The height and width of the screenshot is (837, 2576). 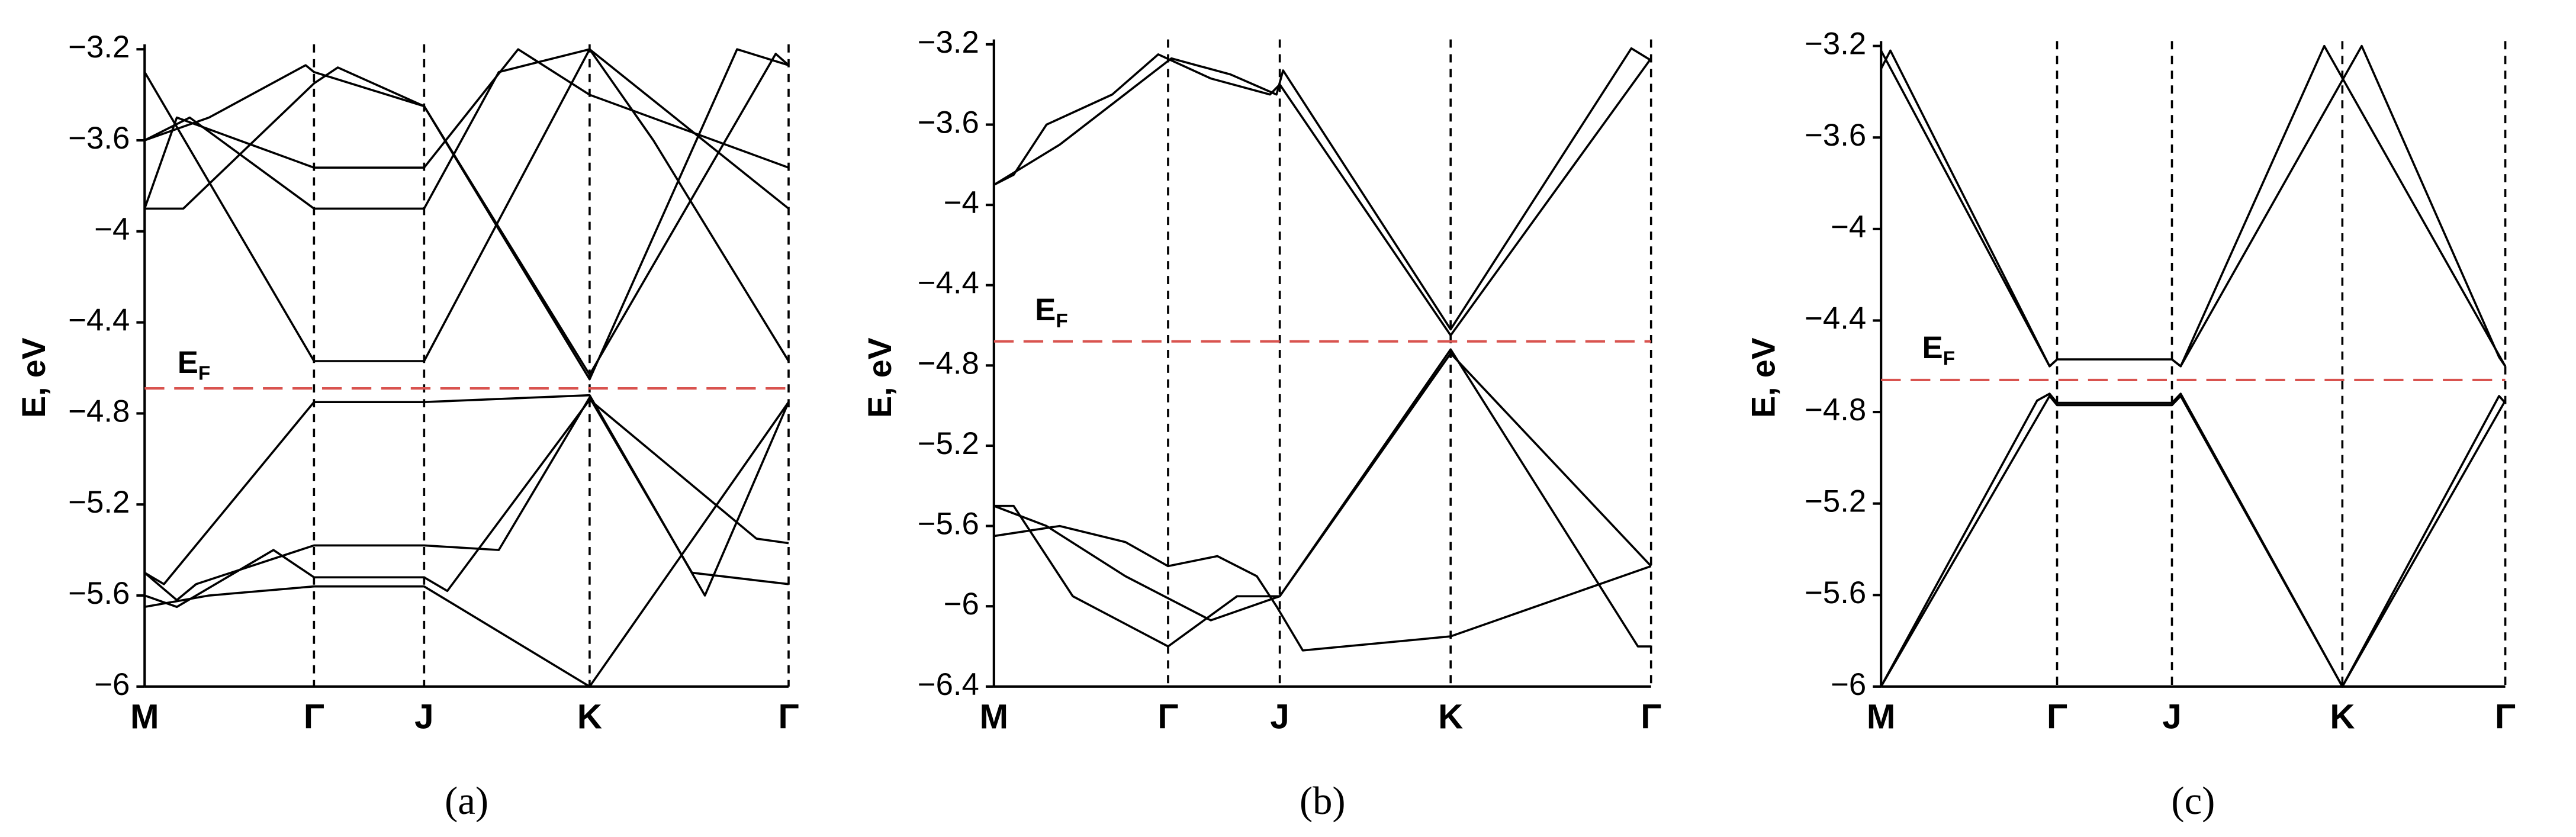 I want to click on panel-label: (a), so click(x=467, y=801).